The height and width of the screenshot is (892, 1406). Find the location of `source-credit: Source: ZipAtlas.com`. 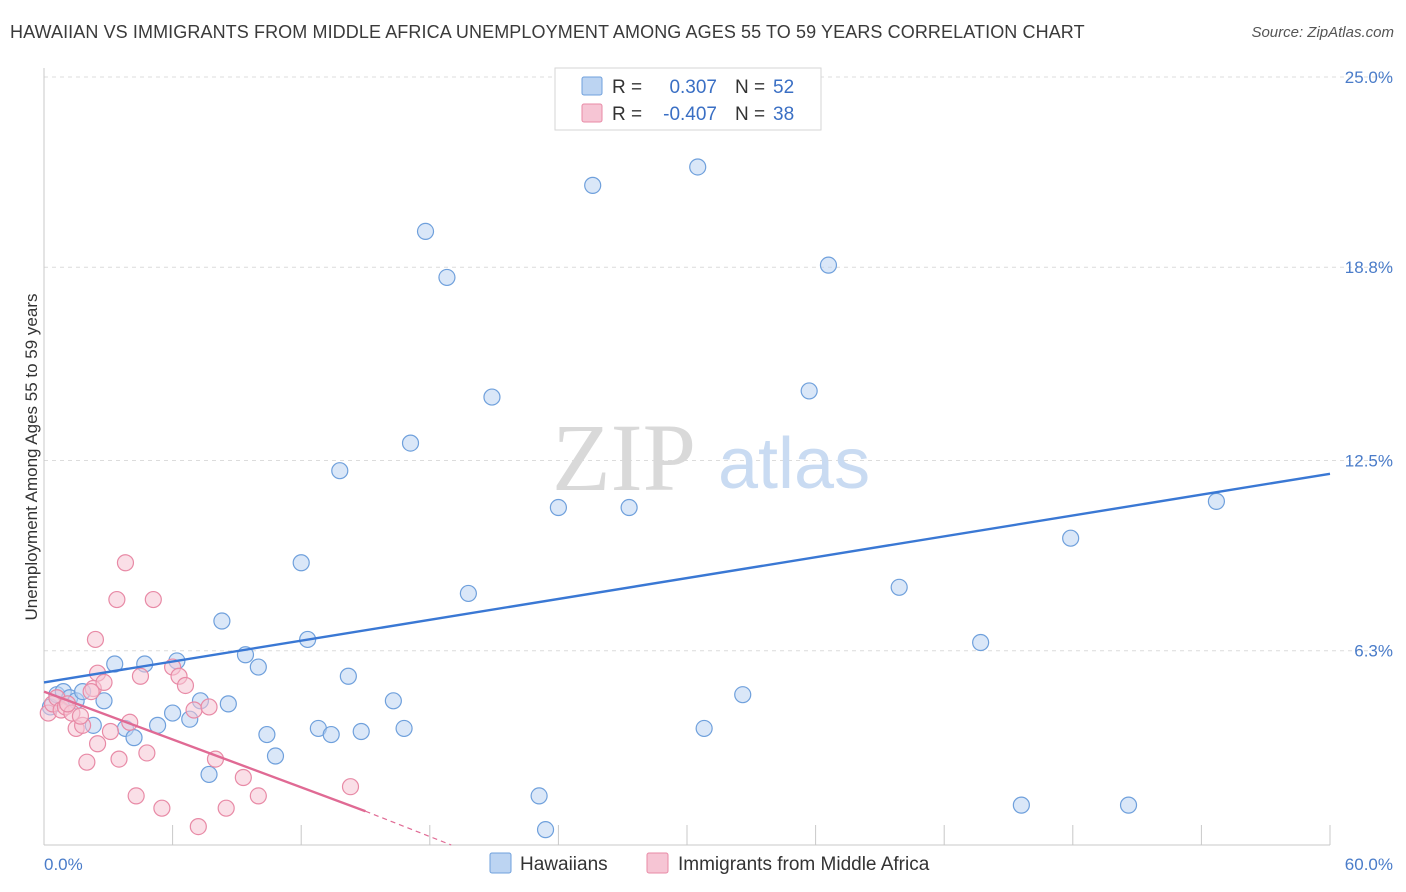

source-credit: Source: ZipAtlas.com is located at coordinates (1322, 32).